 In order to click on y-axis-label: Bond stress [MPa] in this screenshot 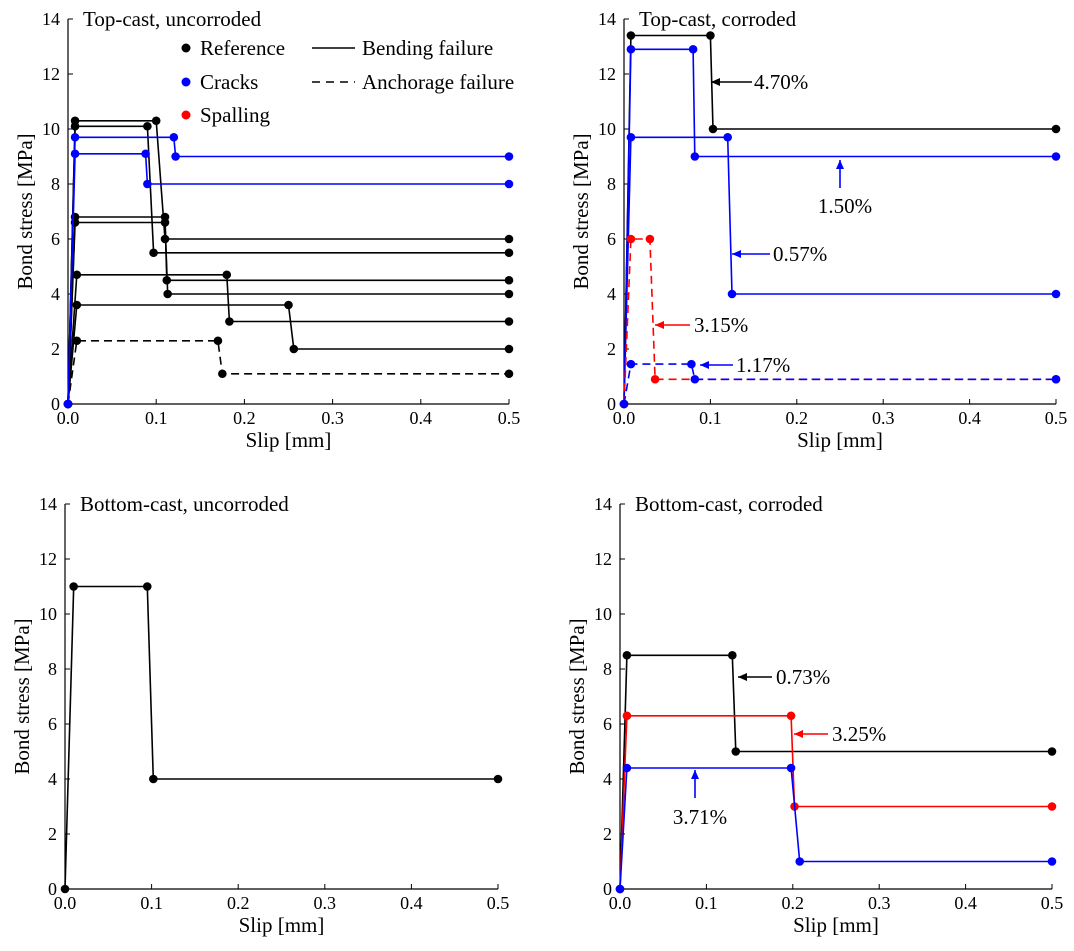, I will do `click(577, 696)`.